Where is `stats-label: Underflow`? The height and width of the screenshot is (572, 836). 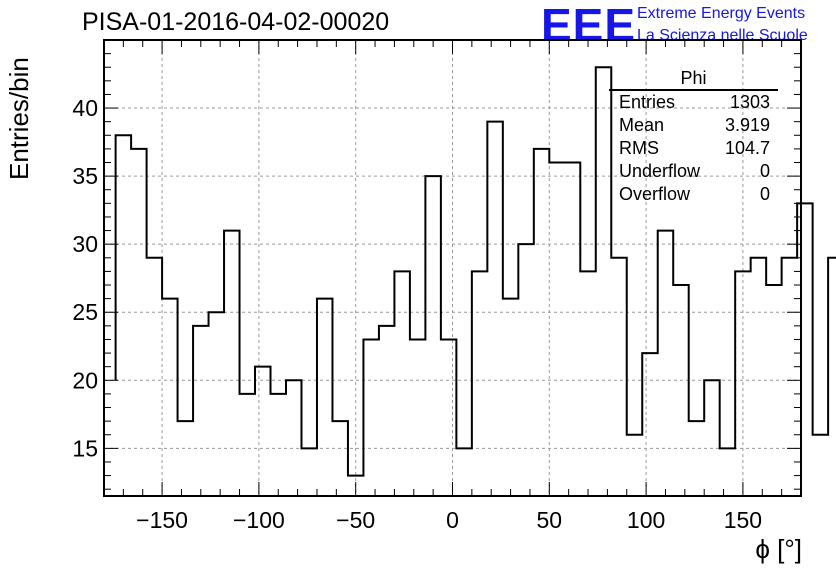
stats-label: Underflow is located at coordinates (660, 171).